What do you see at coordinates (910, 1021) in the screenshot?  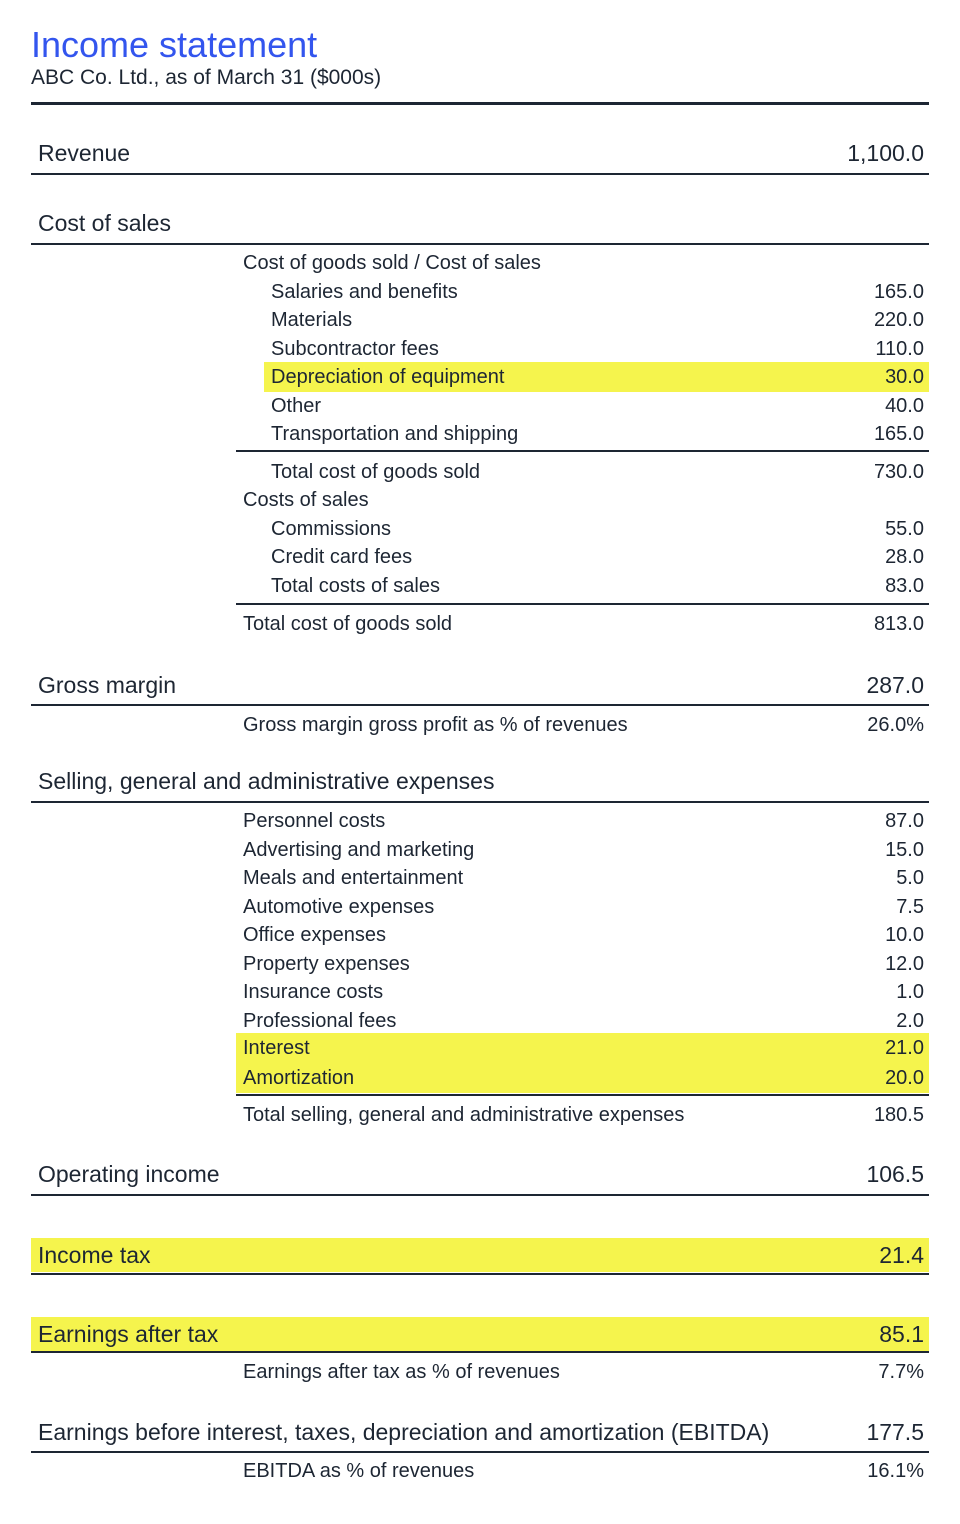 I see `line-item-value: 2.0` at bounding box center [910, 1021].